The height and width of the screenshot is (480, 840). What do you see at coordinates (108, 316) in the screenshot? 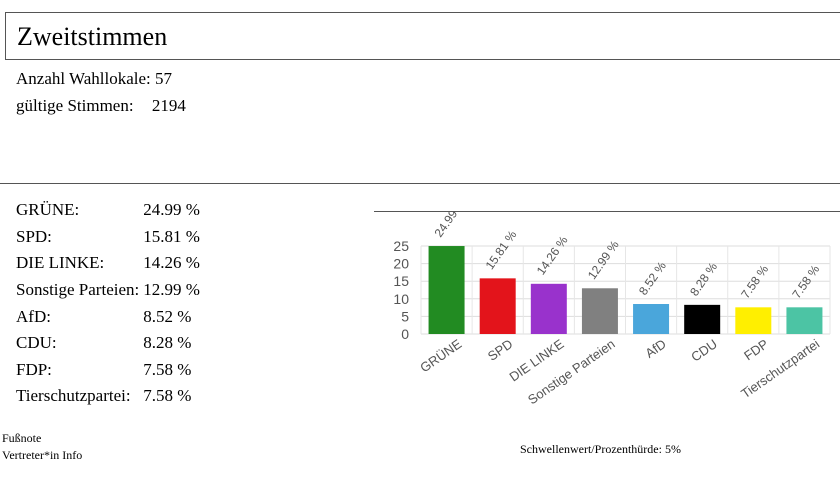
I see `table-row: AfD: 8.52 %` at bounding box center [108, 316].